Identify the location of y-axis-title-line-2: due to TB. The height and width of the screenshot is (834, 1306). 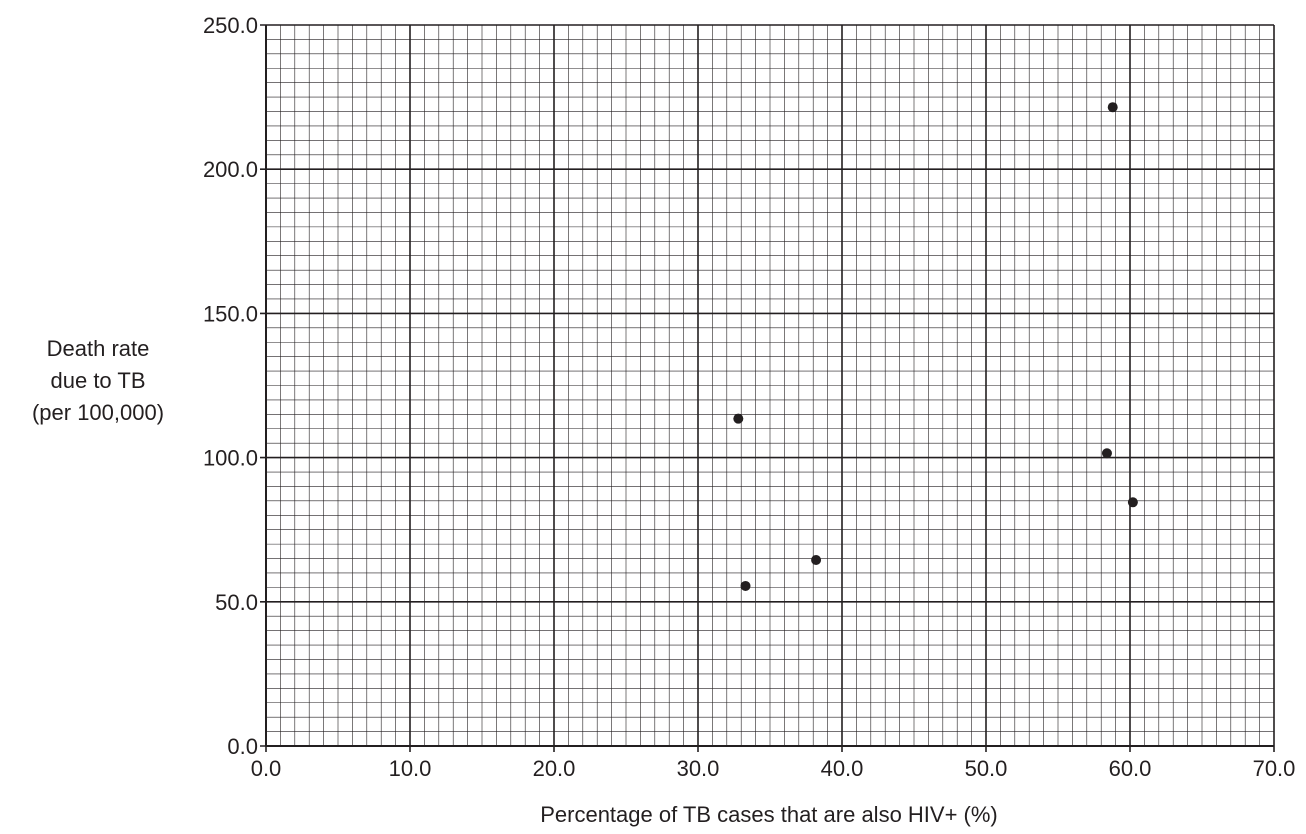
(98, 380).